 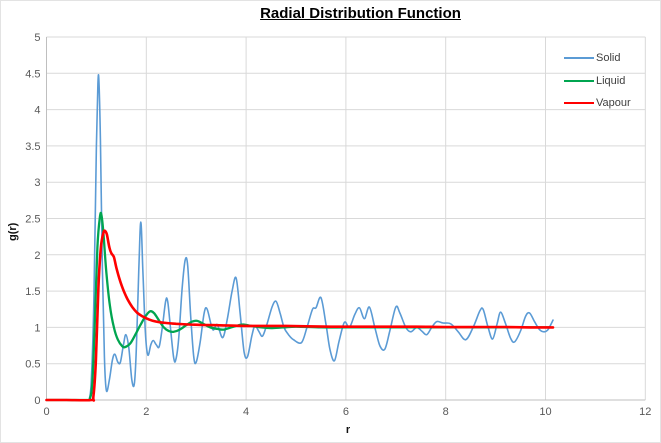 I want to click on x-tick-label: 4, so click(x=246, y=412).